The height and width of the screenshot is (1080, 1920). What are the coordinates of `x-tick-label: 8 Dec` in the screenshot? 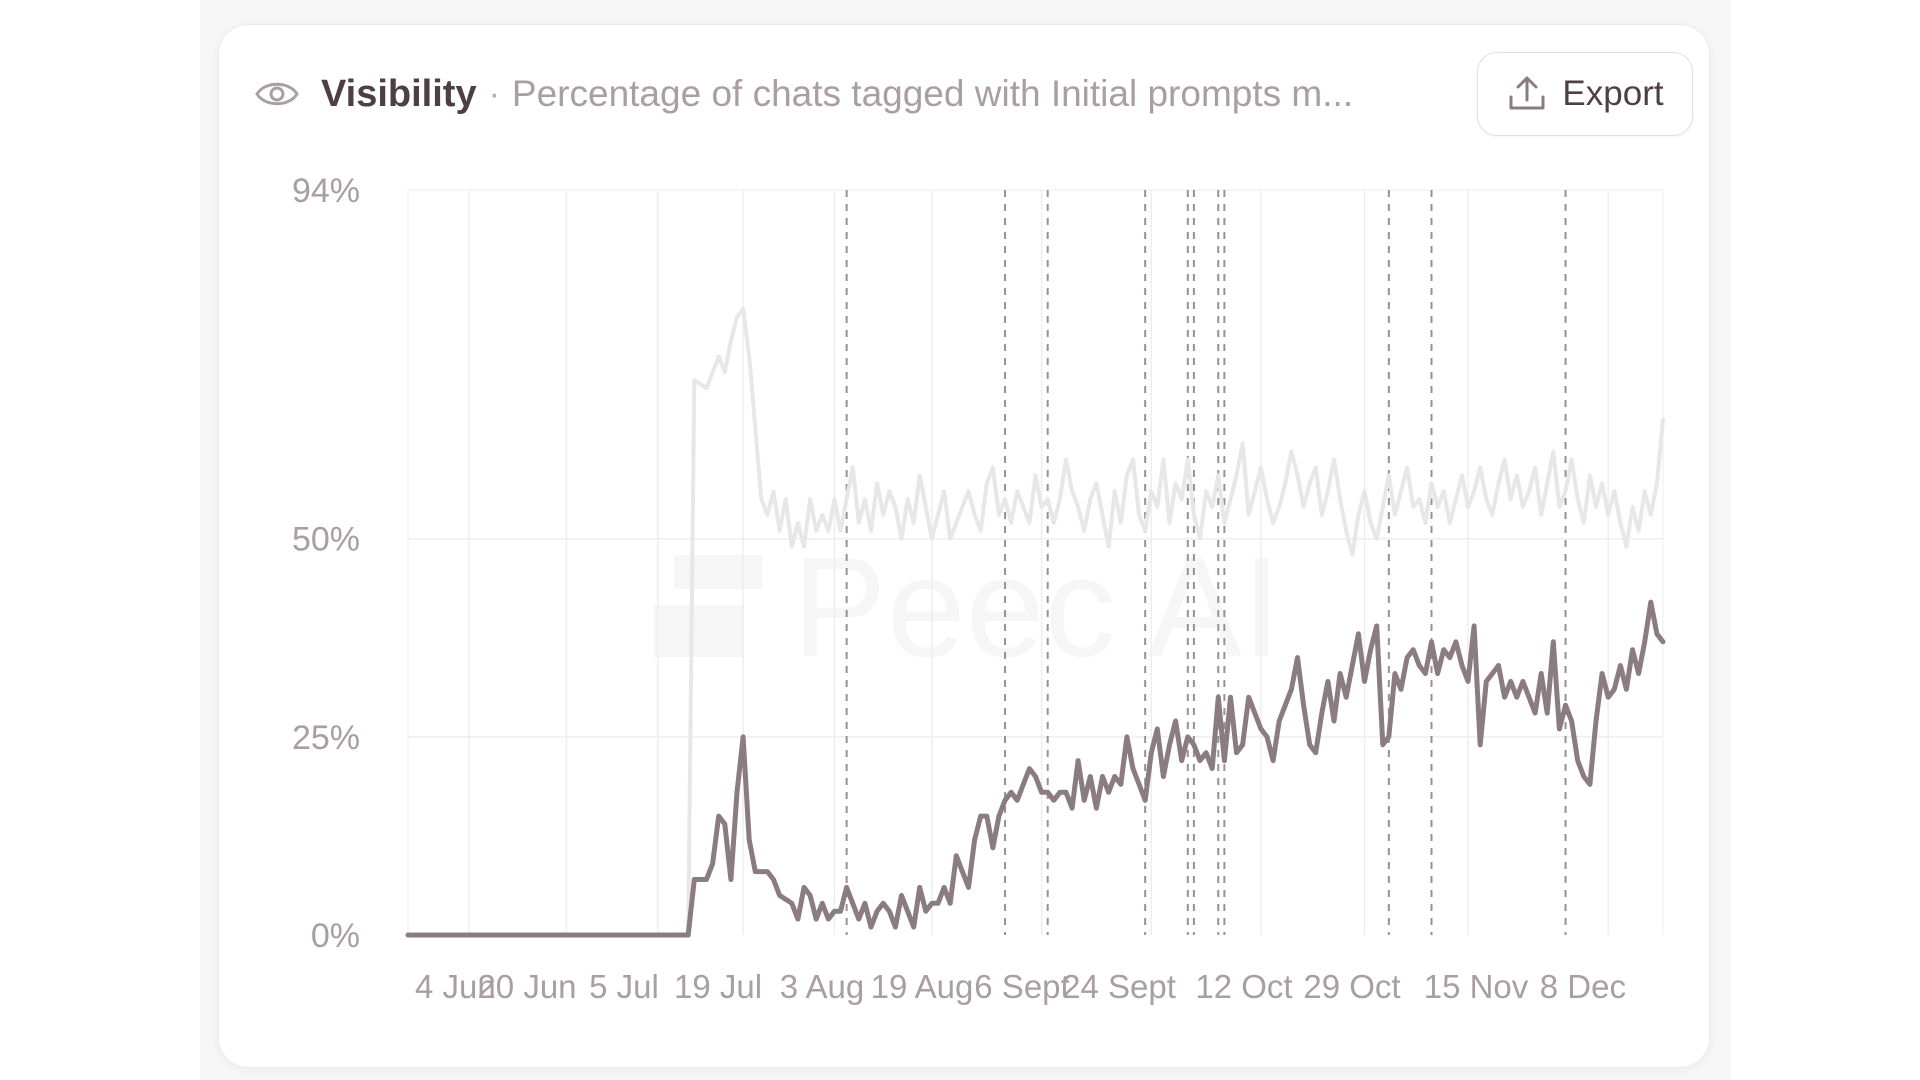 It's located at (1583, 986).